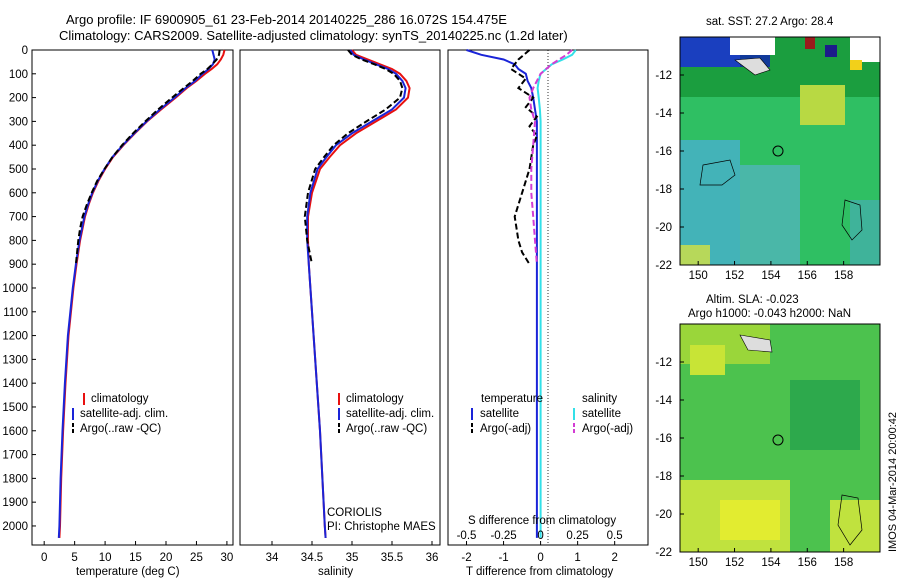  What do you see at coordinates (352, 558) in the screenshot?
I see `x-tick-label: 35` at bounding box center [352, 558].